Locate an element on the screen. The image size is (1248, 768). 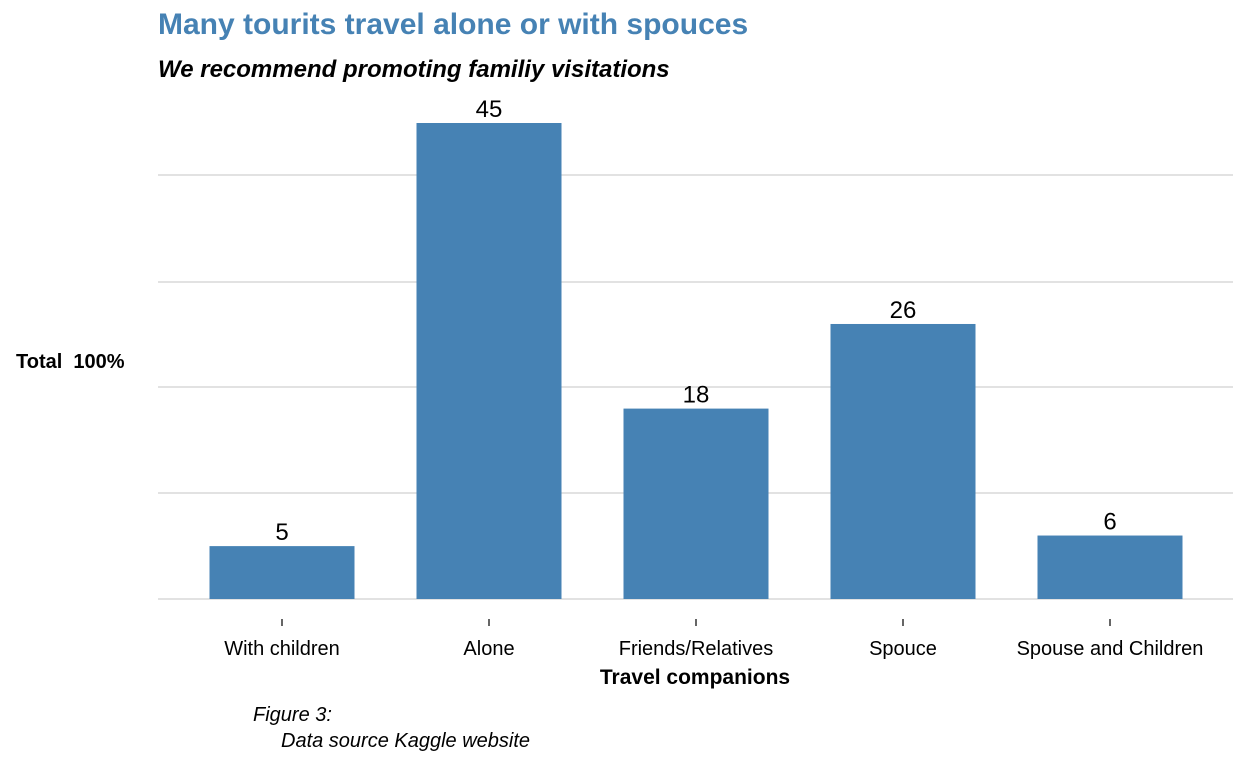
figure-caption-label: Figure 3: is located at coordinates (292, 715).